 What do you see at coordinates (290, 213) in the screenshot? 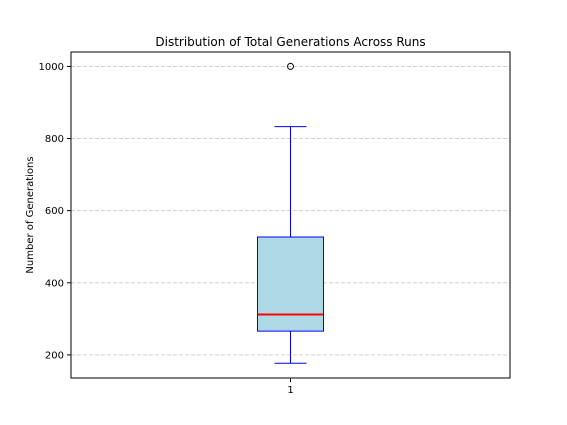
I see `box-plot-series` at bounding box center [290, 213].